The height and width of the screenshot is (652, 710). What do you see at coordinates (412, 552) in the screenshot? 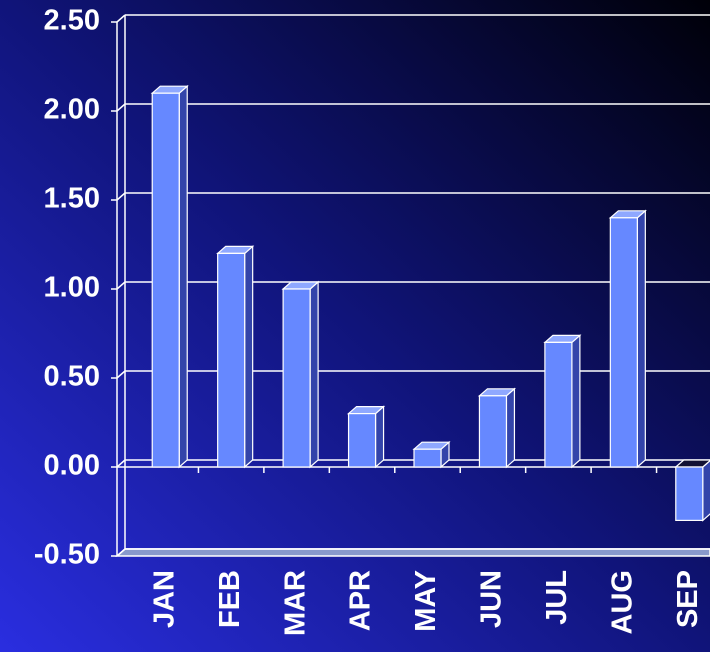
I see `floor` at bounding box center [412, 552].